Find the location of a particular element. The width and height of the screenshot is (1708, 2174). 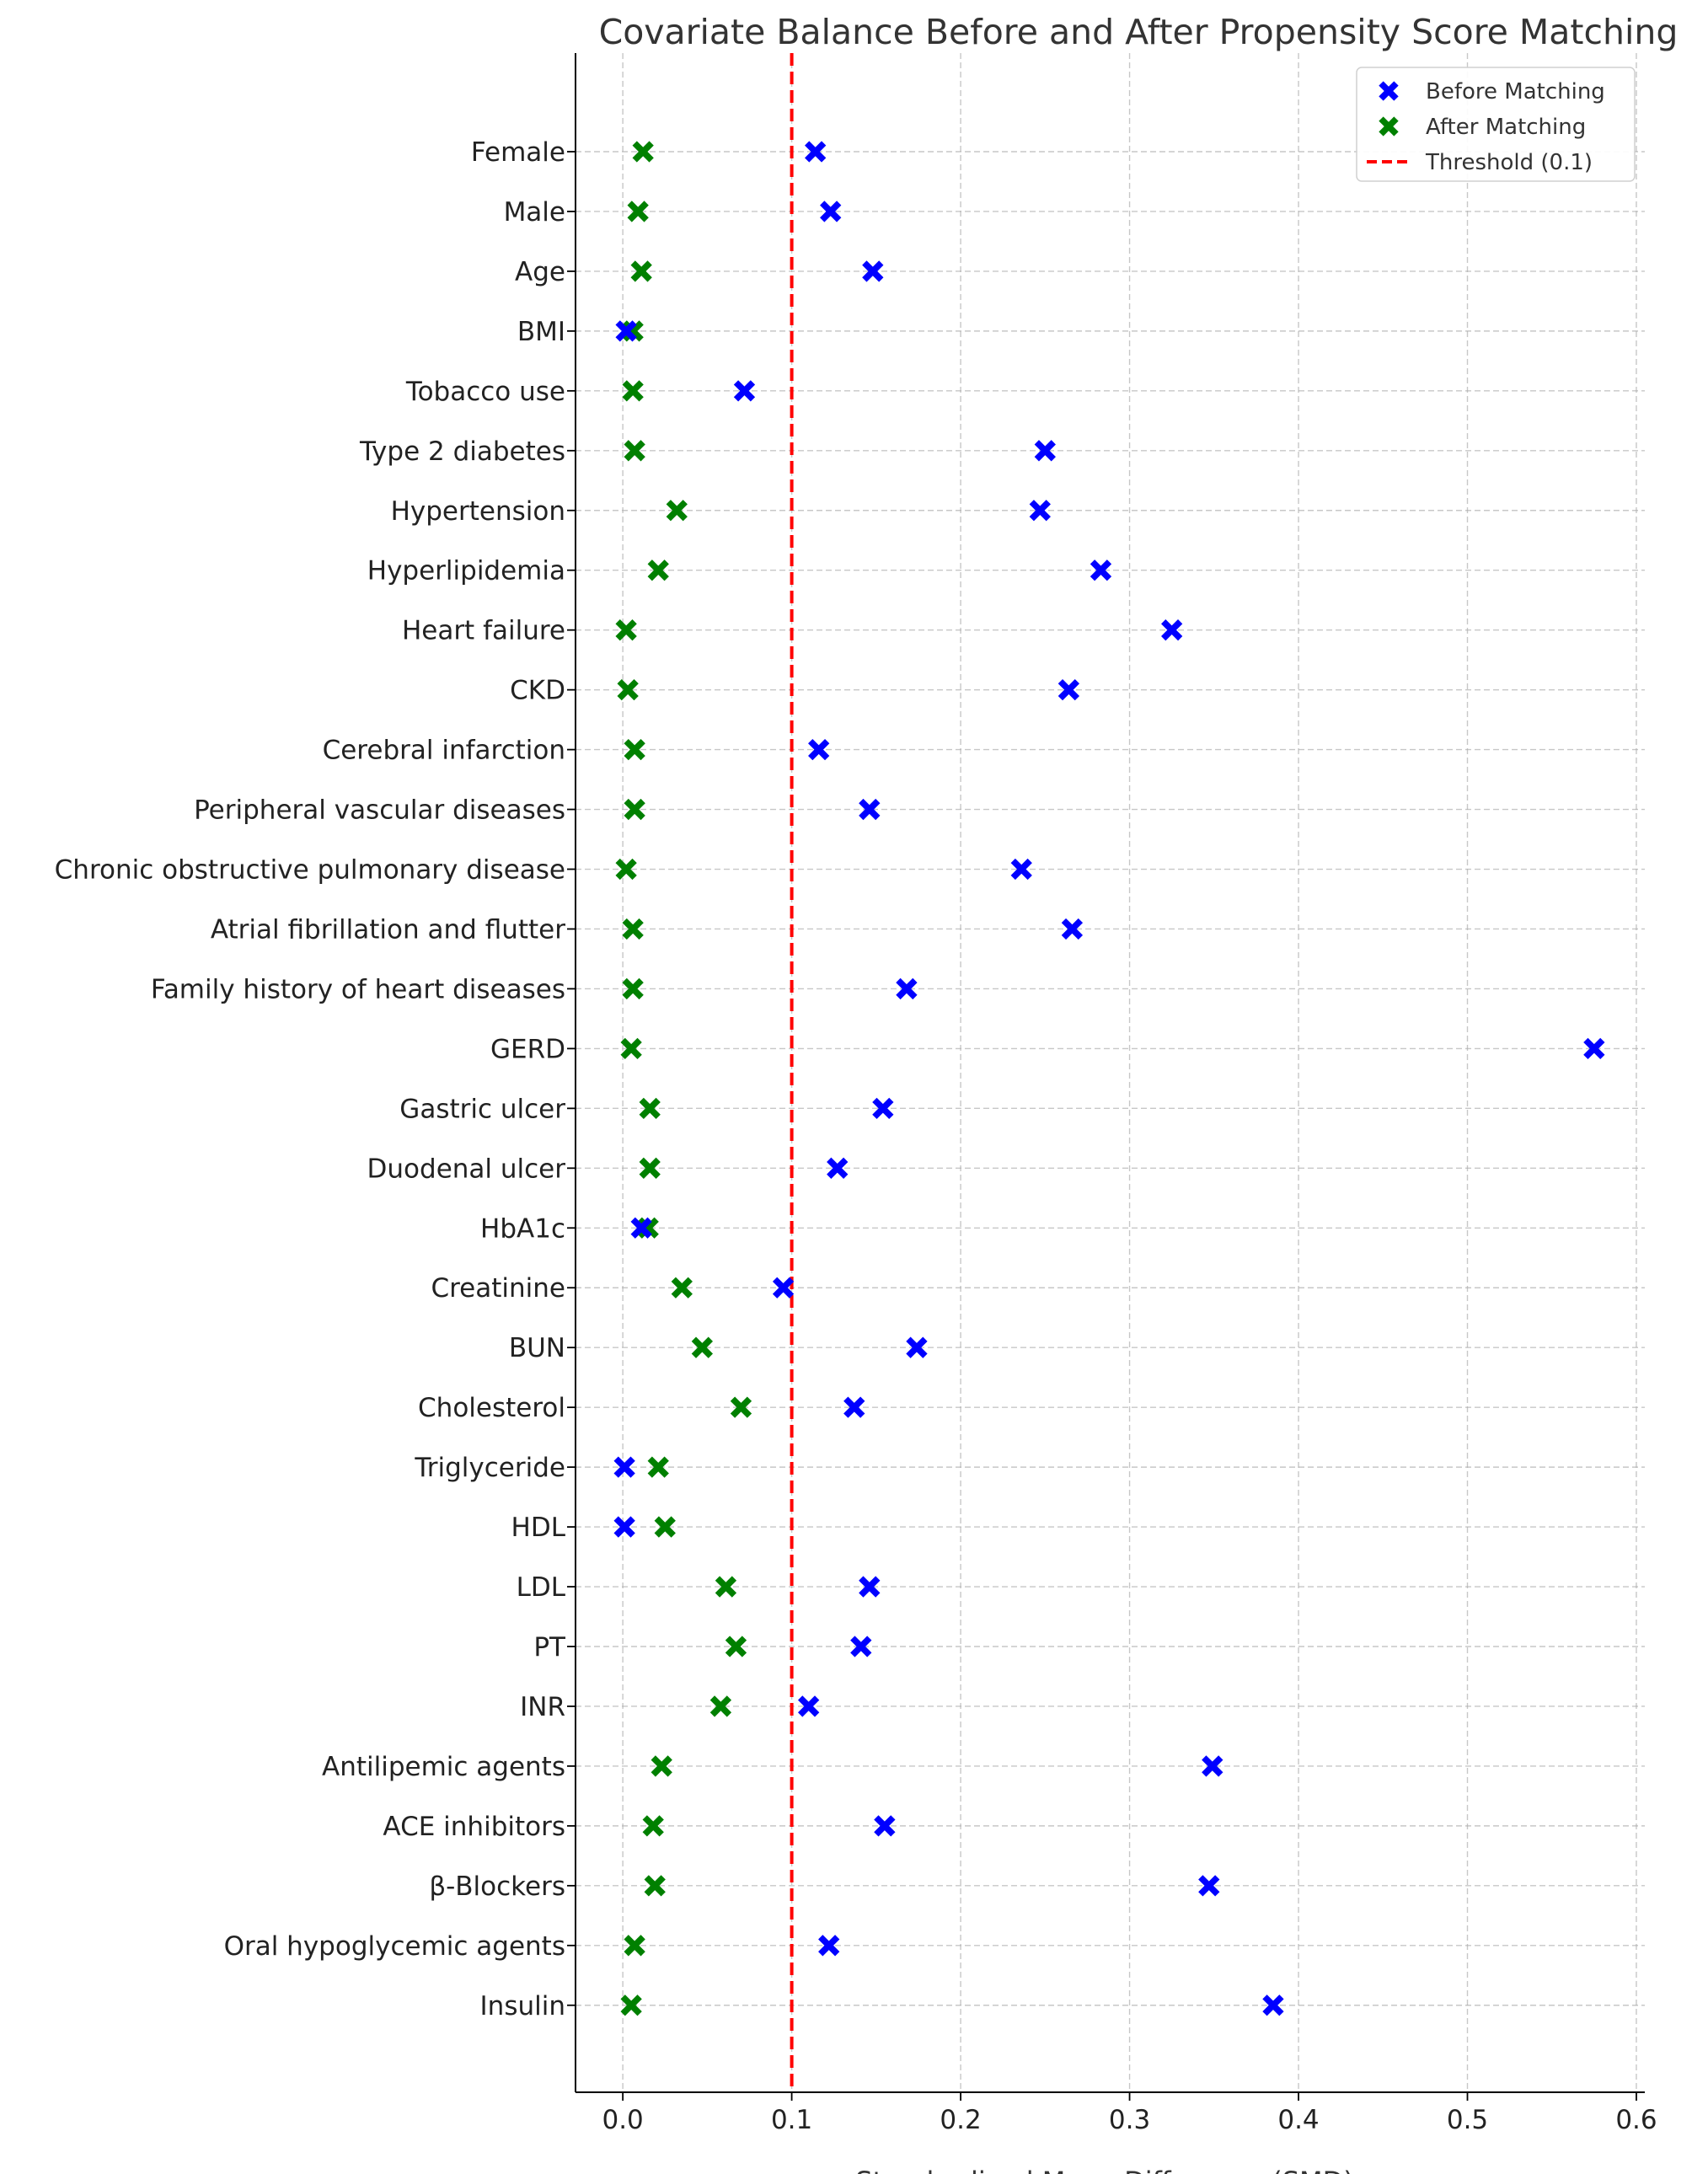

x-tick-label-4: 0.4 is located at coordinates (1298, 2120).